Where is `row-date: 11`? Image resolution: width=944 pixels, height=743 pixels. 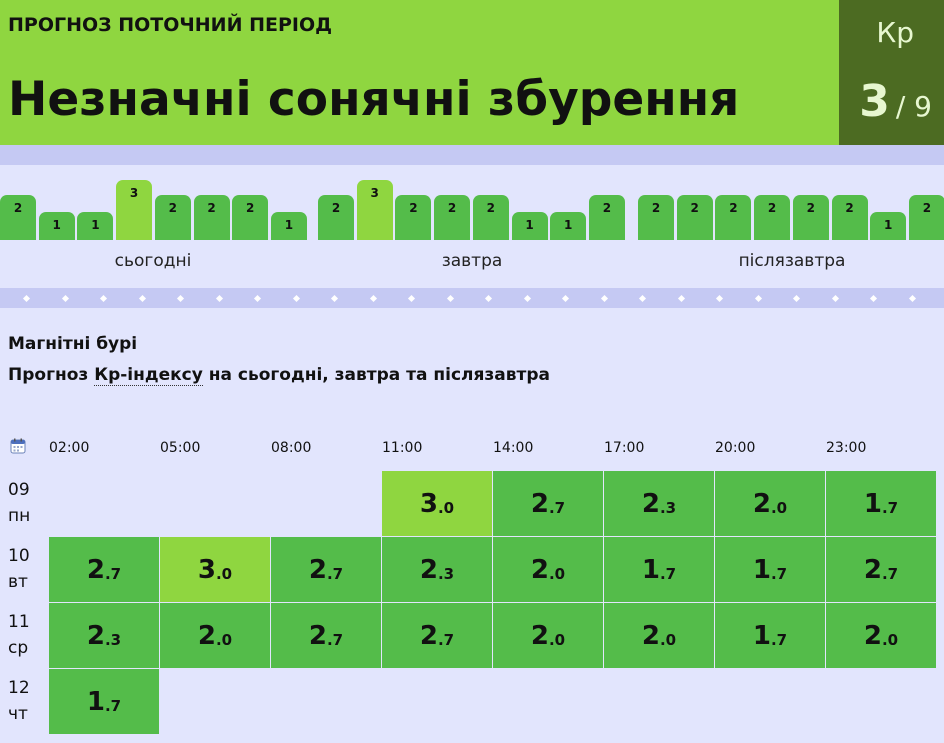 row-date: 11 is located at coordinates (19, 622).